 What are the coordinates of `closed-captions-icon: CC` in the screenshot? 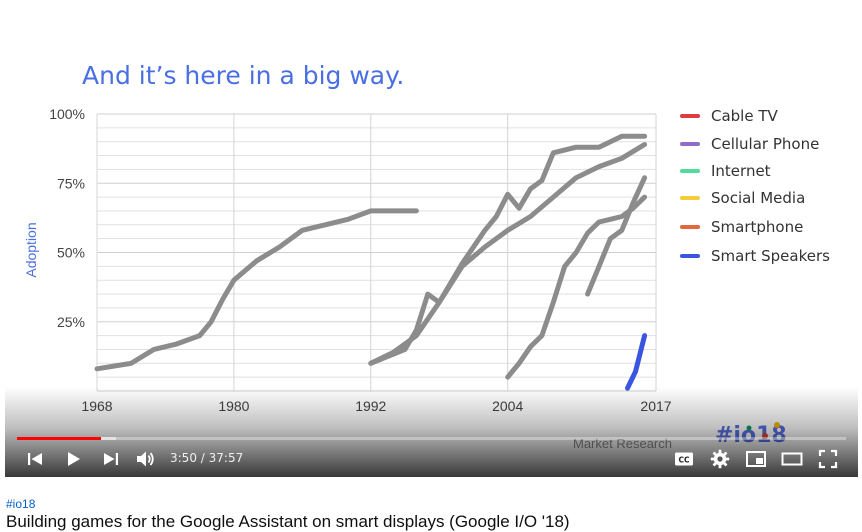 It's located at (684, 459).